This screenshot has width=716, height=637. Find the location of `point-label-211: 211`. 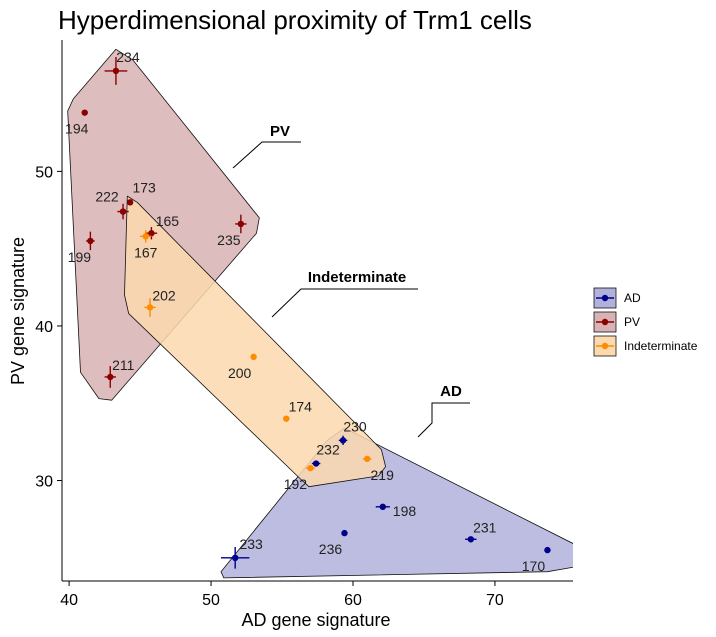

point-label-211: 211 is located at coordinates (123, 365).